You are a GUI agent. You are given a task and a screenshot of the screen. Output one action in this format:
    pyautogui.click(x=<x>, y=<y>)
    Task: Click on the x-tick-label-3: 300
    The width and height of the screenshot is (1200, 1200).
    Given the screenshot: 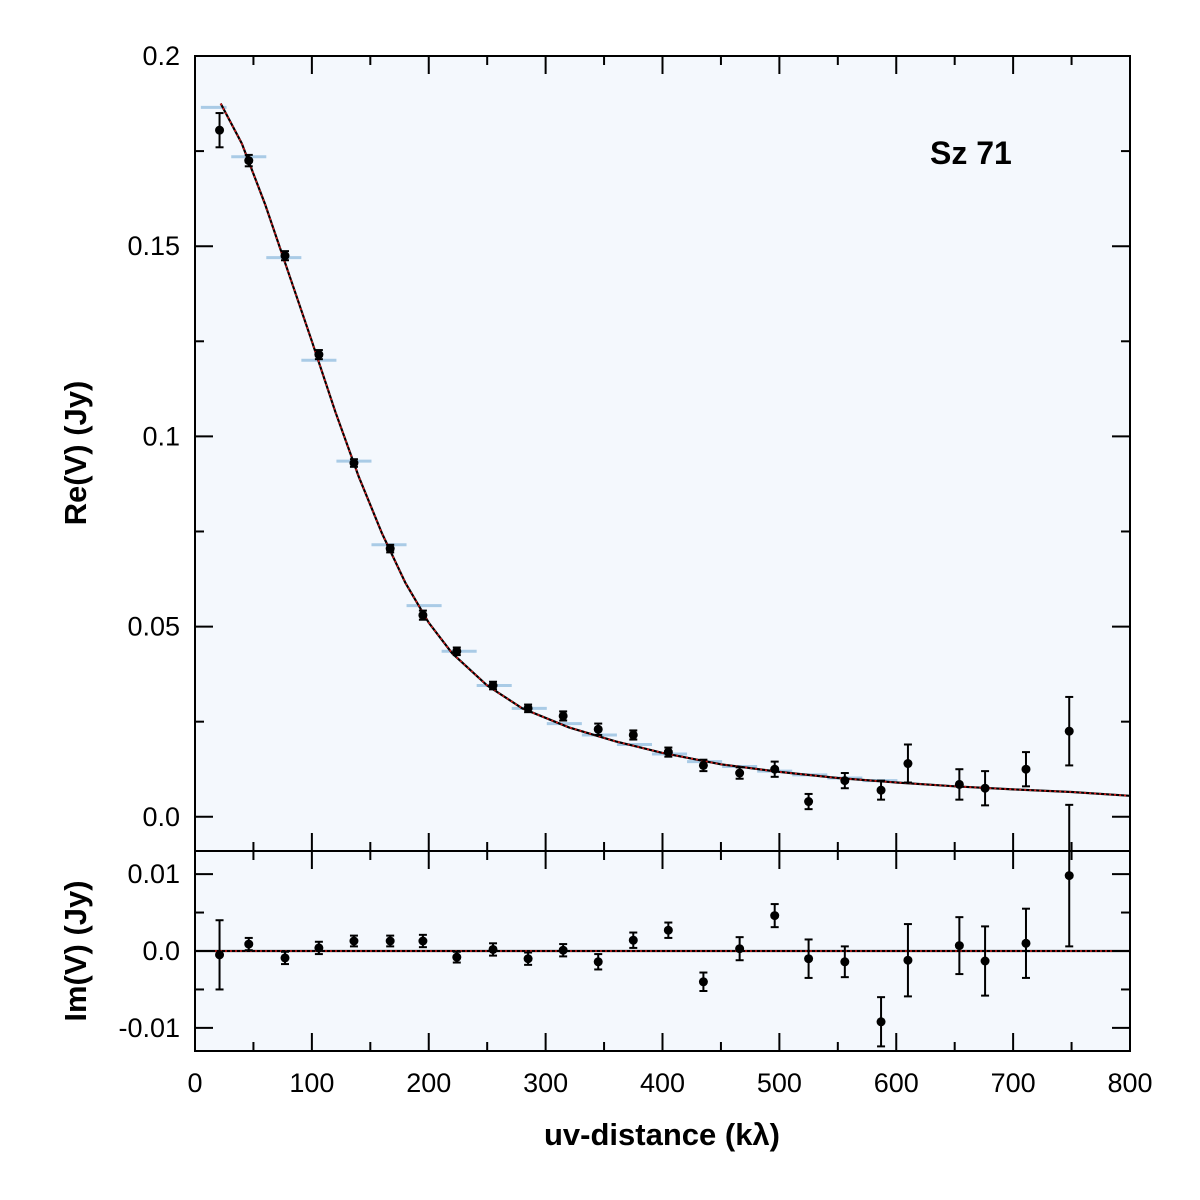 What is the action you would take?
    pyautogui.click(x=545, y=1083)
    